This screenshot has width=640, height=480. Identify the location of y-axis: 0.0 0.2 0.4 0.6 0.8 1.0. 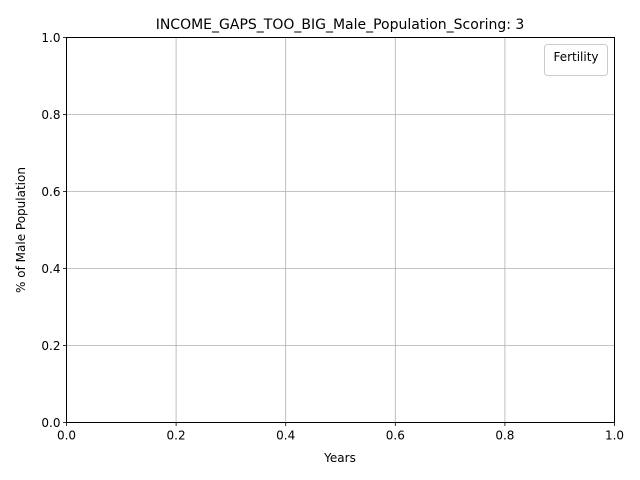
(54, 230).